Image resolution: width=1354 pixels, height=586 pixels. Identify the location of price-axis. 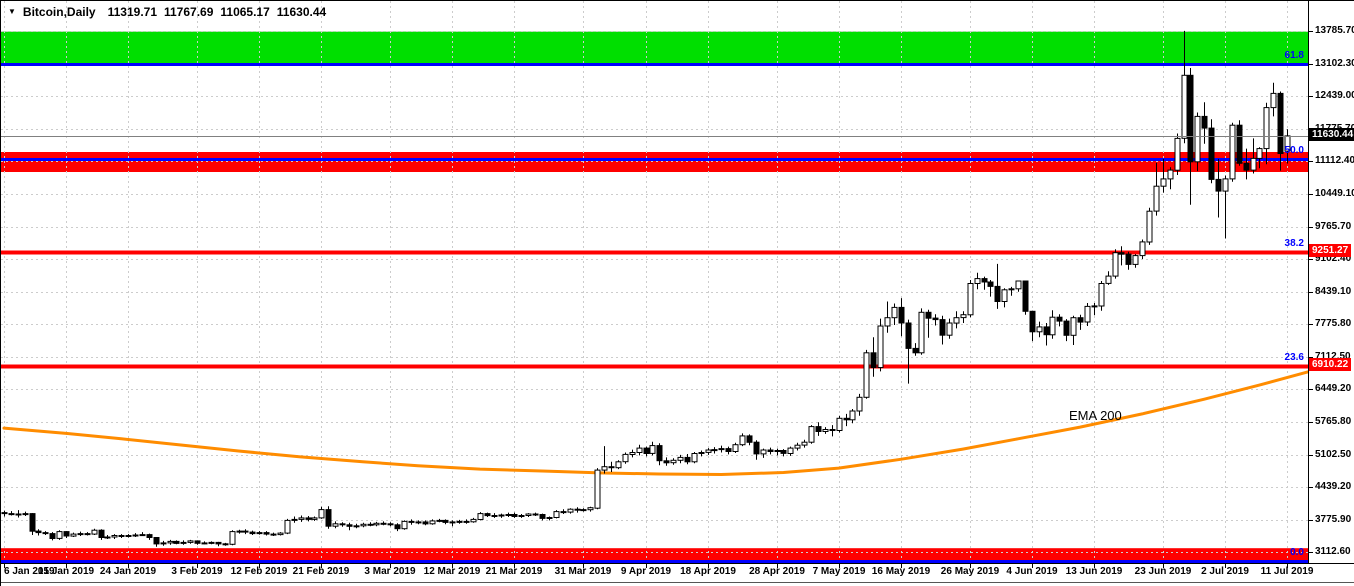
(1331, 282).